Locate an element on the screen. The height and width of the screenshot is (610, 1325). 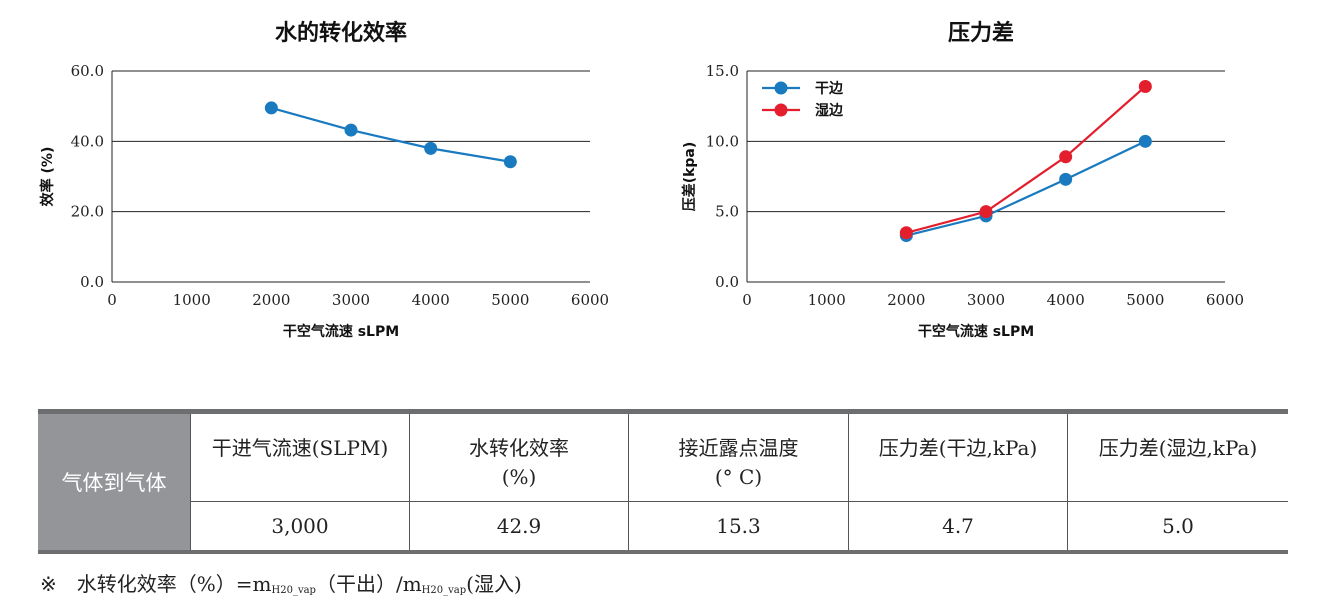
col-header-efficiency: 水转化效率 (%) is located at coordinates (518, 457).